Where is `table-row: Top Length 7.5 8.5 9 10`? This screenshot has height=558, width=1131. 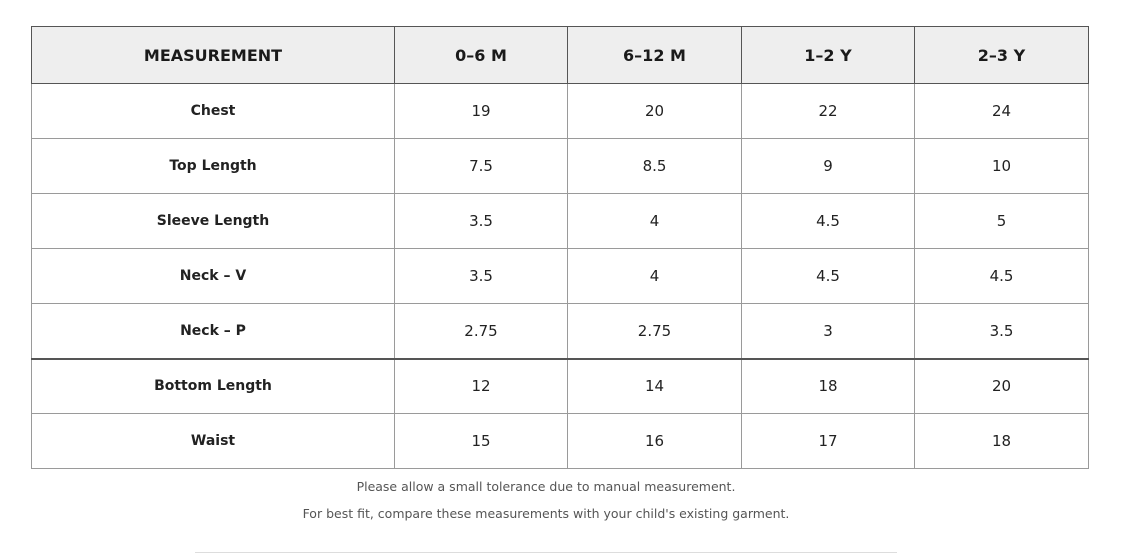 table-row: Top Length 7.5 8.5 9 10 is located at coordinates (560, 166).